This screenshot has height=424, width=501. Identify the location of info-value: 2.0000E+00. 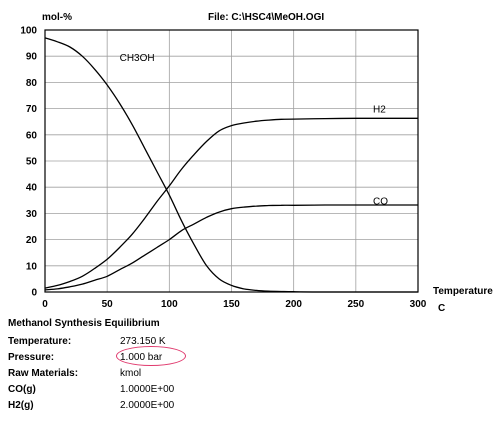
(147, 405).